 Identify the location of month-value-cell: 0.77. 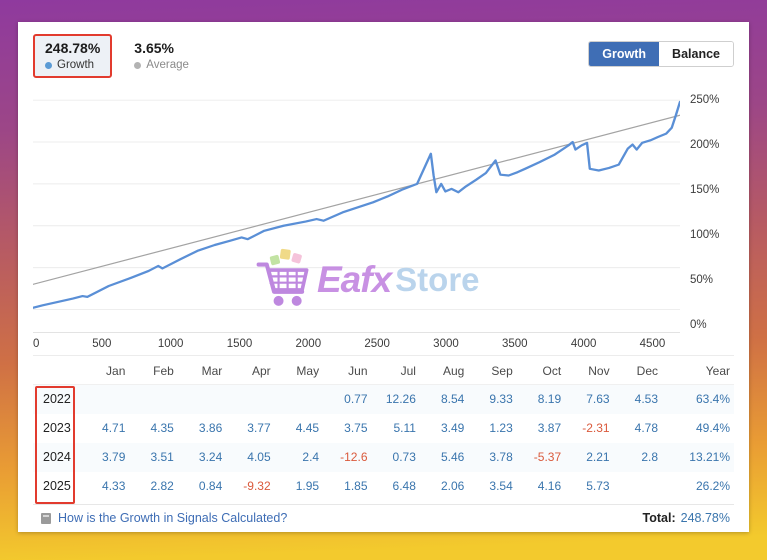
(356, 399).